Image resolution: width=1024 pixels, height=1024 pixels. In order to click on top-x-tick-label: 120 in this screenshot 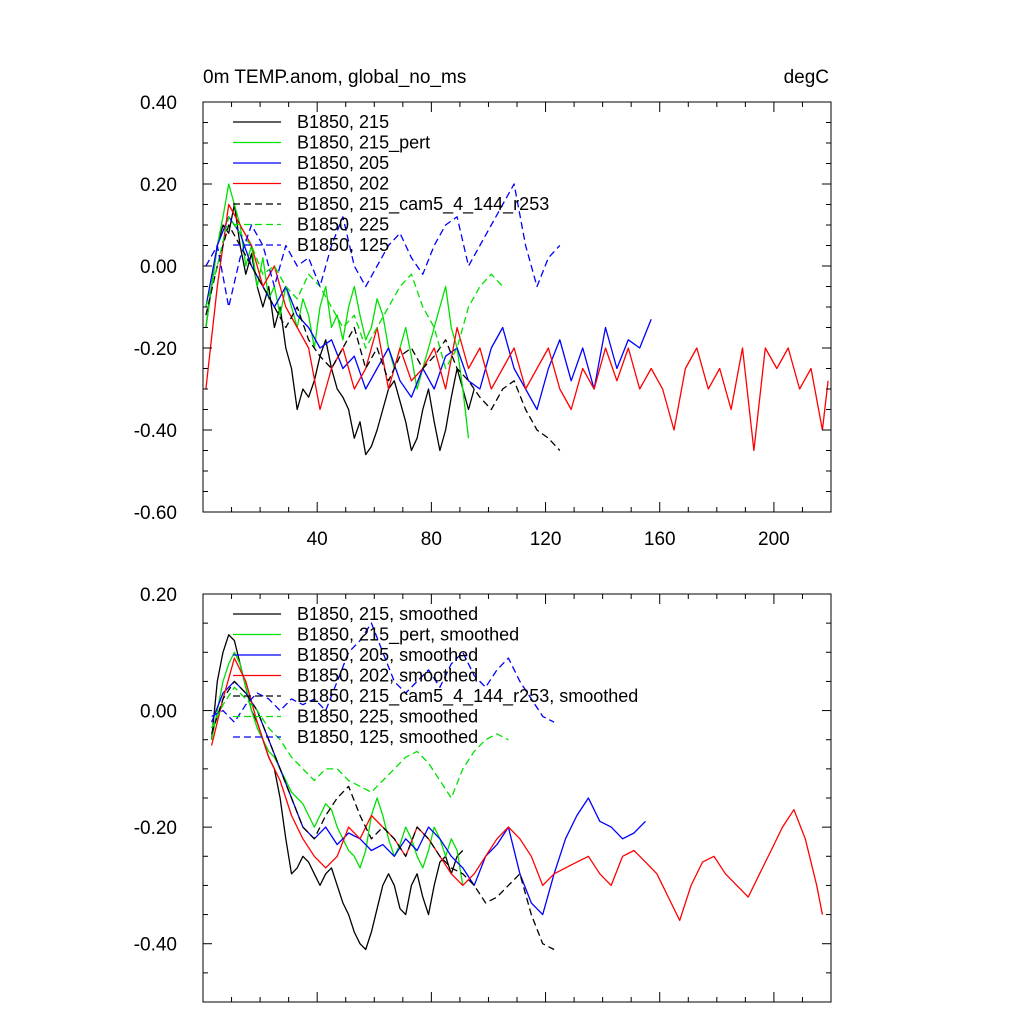, I will do `click(546, 539)`.